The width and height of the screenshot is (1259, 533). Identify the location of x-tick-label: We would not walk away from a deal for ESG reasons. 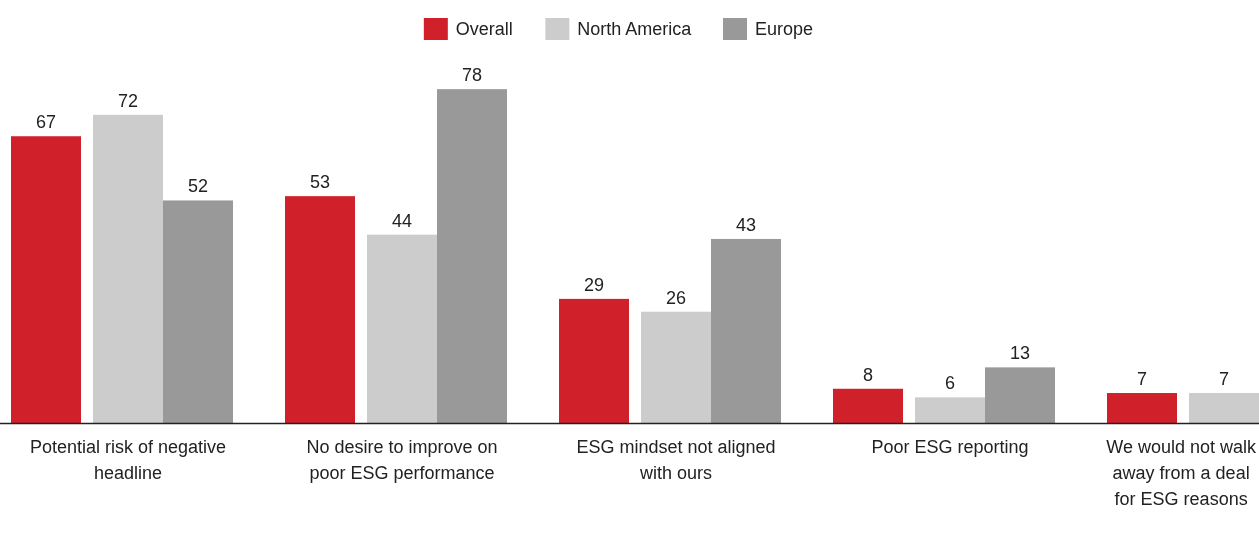
(1181, 473).